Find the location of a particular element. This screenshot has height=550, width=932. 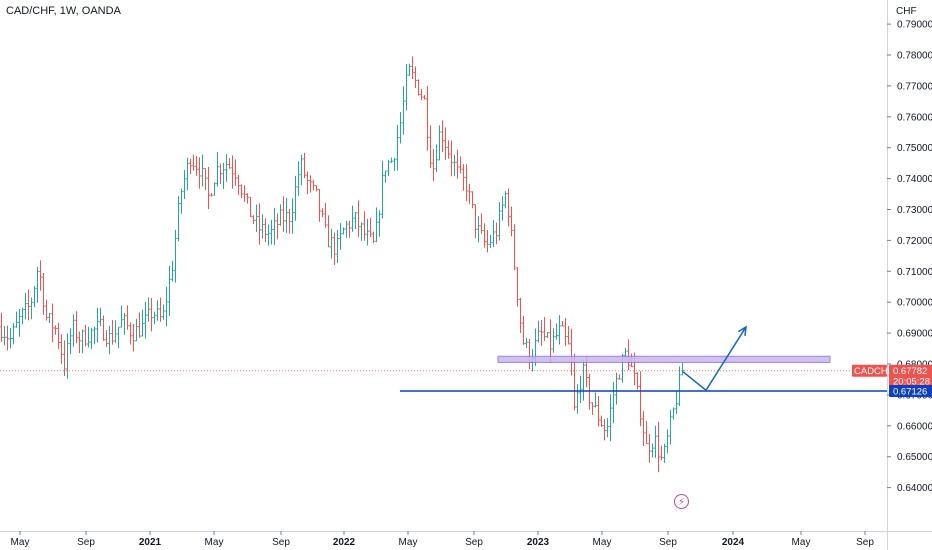

price-tick-label: 0.66000 is located at coordinates (914, 426).